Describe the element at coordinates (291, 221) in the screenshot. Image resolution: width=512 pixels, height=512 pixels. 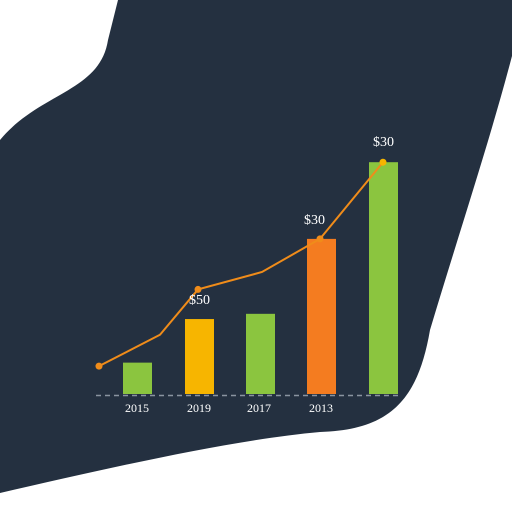
I see `data-label-group: $50 $30 $30` at that location.